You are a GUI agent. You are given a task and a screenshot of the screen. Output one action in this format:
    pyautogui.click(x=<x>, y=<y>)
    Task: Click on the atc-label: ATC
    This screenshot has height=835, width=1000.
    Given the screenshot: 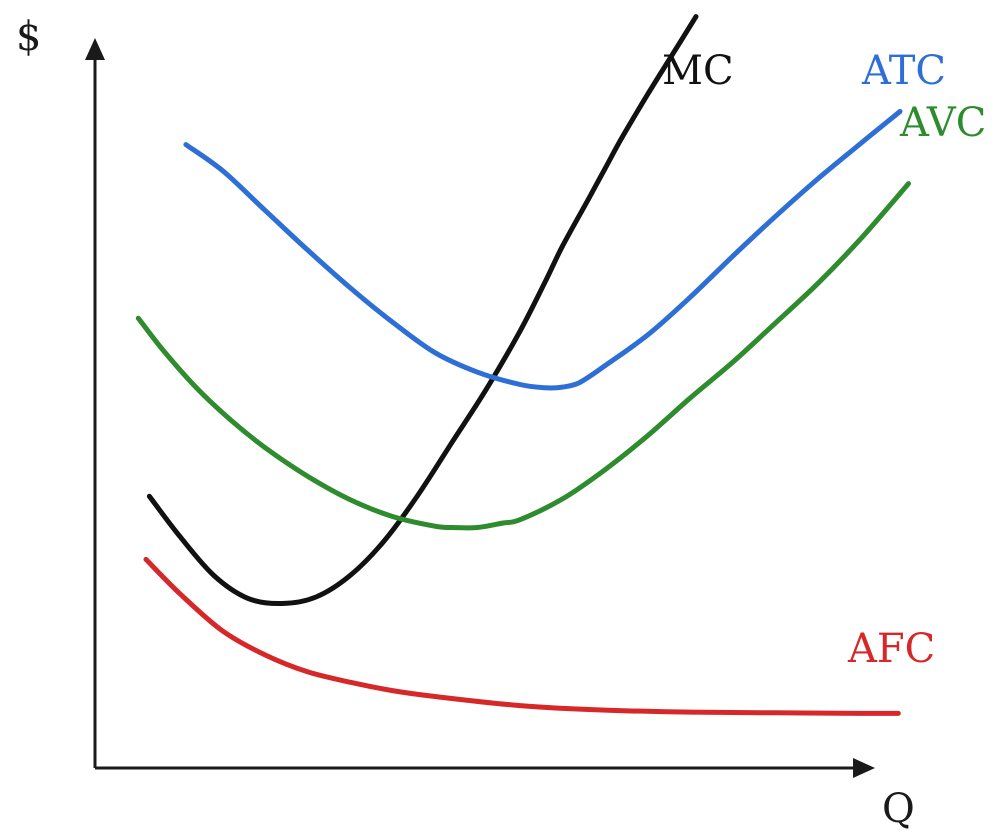 What is the action you would take?
    pyautogui.click(x=903, y=71)
    